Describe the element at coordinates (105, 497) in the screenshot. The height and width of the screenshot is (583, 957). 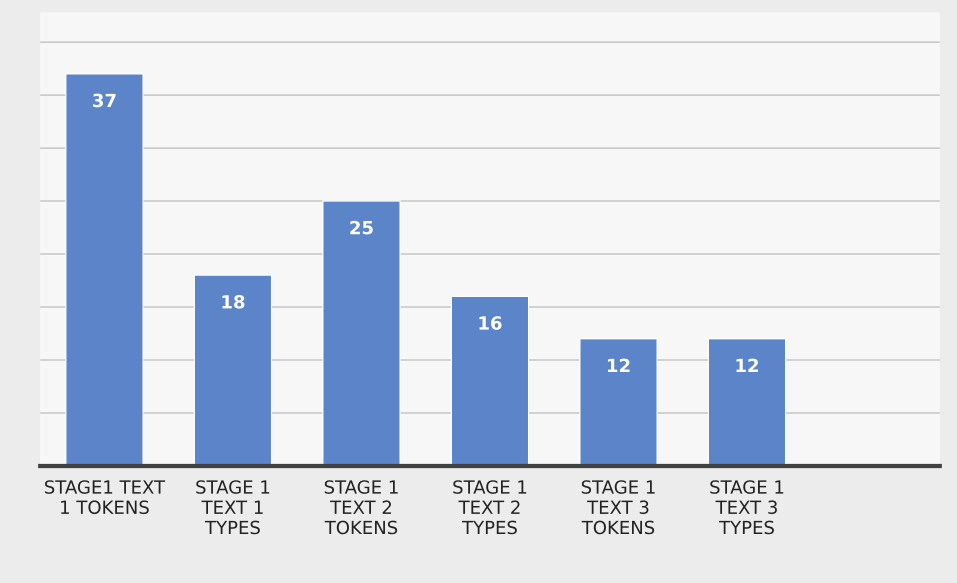
I see `x-tick-label: STAGE1 TEXT 1 TOKENS` at that location.